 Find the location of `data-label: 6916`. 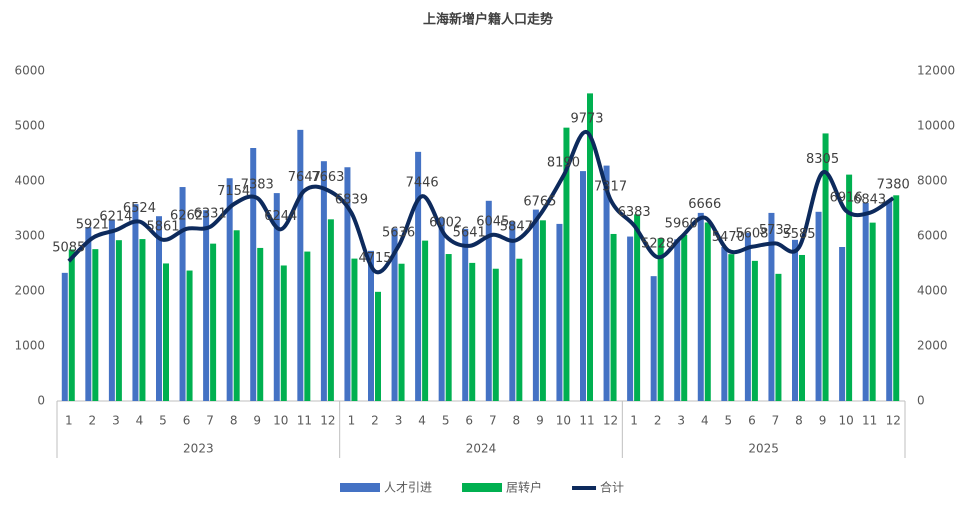

data-label: 6916 is located at coordinates (846, 197).